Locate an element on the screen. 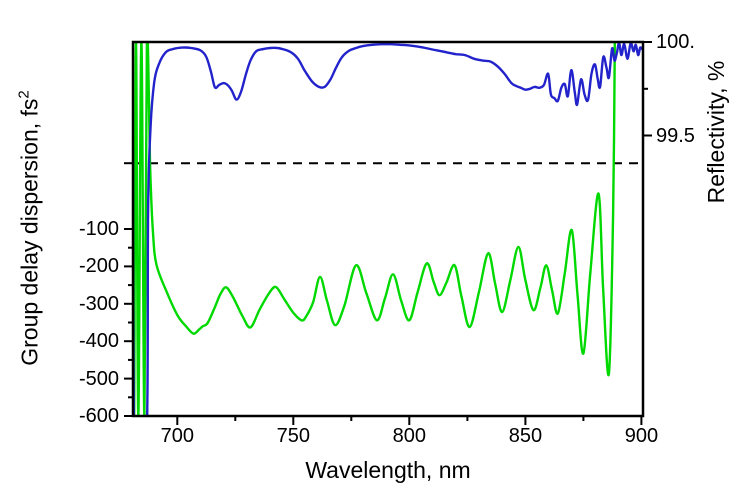 The image size is (738, 500). x-tick-label: 850 is located at coordinates (525, 436).